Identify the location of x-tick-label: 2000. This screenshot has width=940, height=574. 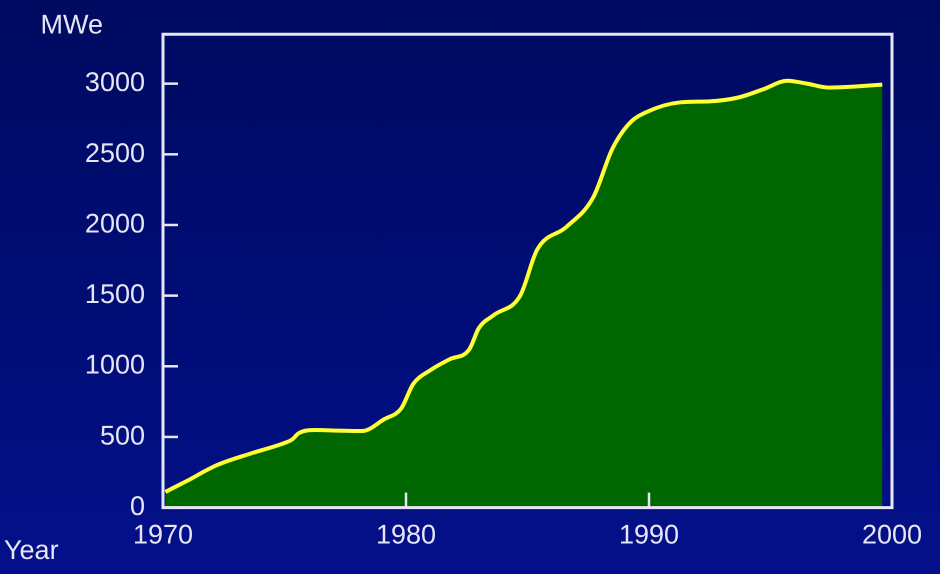
(892, 534).